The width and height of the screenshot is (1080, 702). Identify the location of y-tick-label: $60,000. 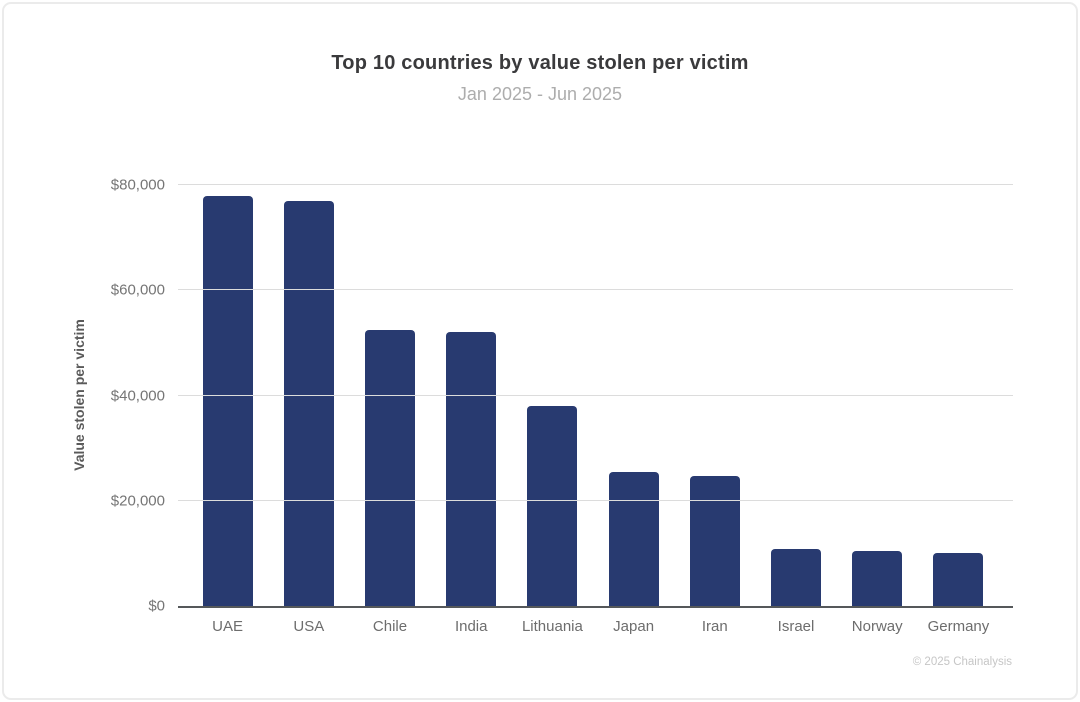
(137, 290).